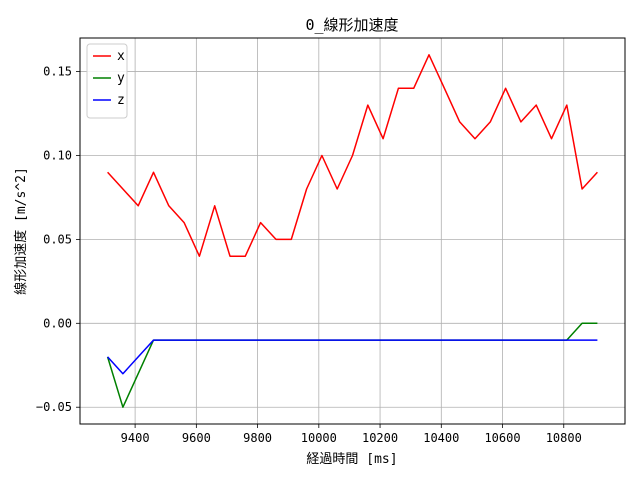 The height and width of the screenshot is (480, 640). I want to click on y-tick-label: 0.05, so click(57, 239).